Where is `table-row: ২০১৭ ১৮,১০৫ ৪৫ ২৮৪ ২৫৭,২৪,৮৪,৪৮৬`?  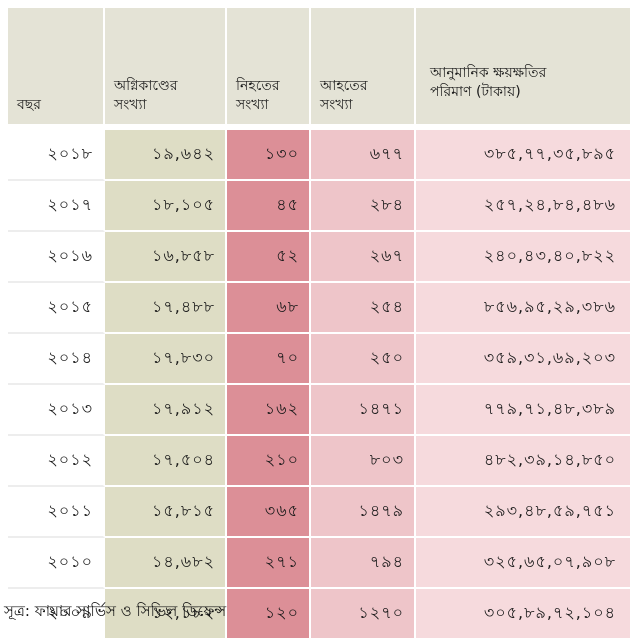 table-row: ২০১৭ ১৮,১০৫ ৪৫ ২৮৪ ২৫৭,২৪,৮৪,৪৮৬ is located at coordinates (320, 206).